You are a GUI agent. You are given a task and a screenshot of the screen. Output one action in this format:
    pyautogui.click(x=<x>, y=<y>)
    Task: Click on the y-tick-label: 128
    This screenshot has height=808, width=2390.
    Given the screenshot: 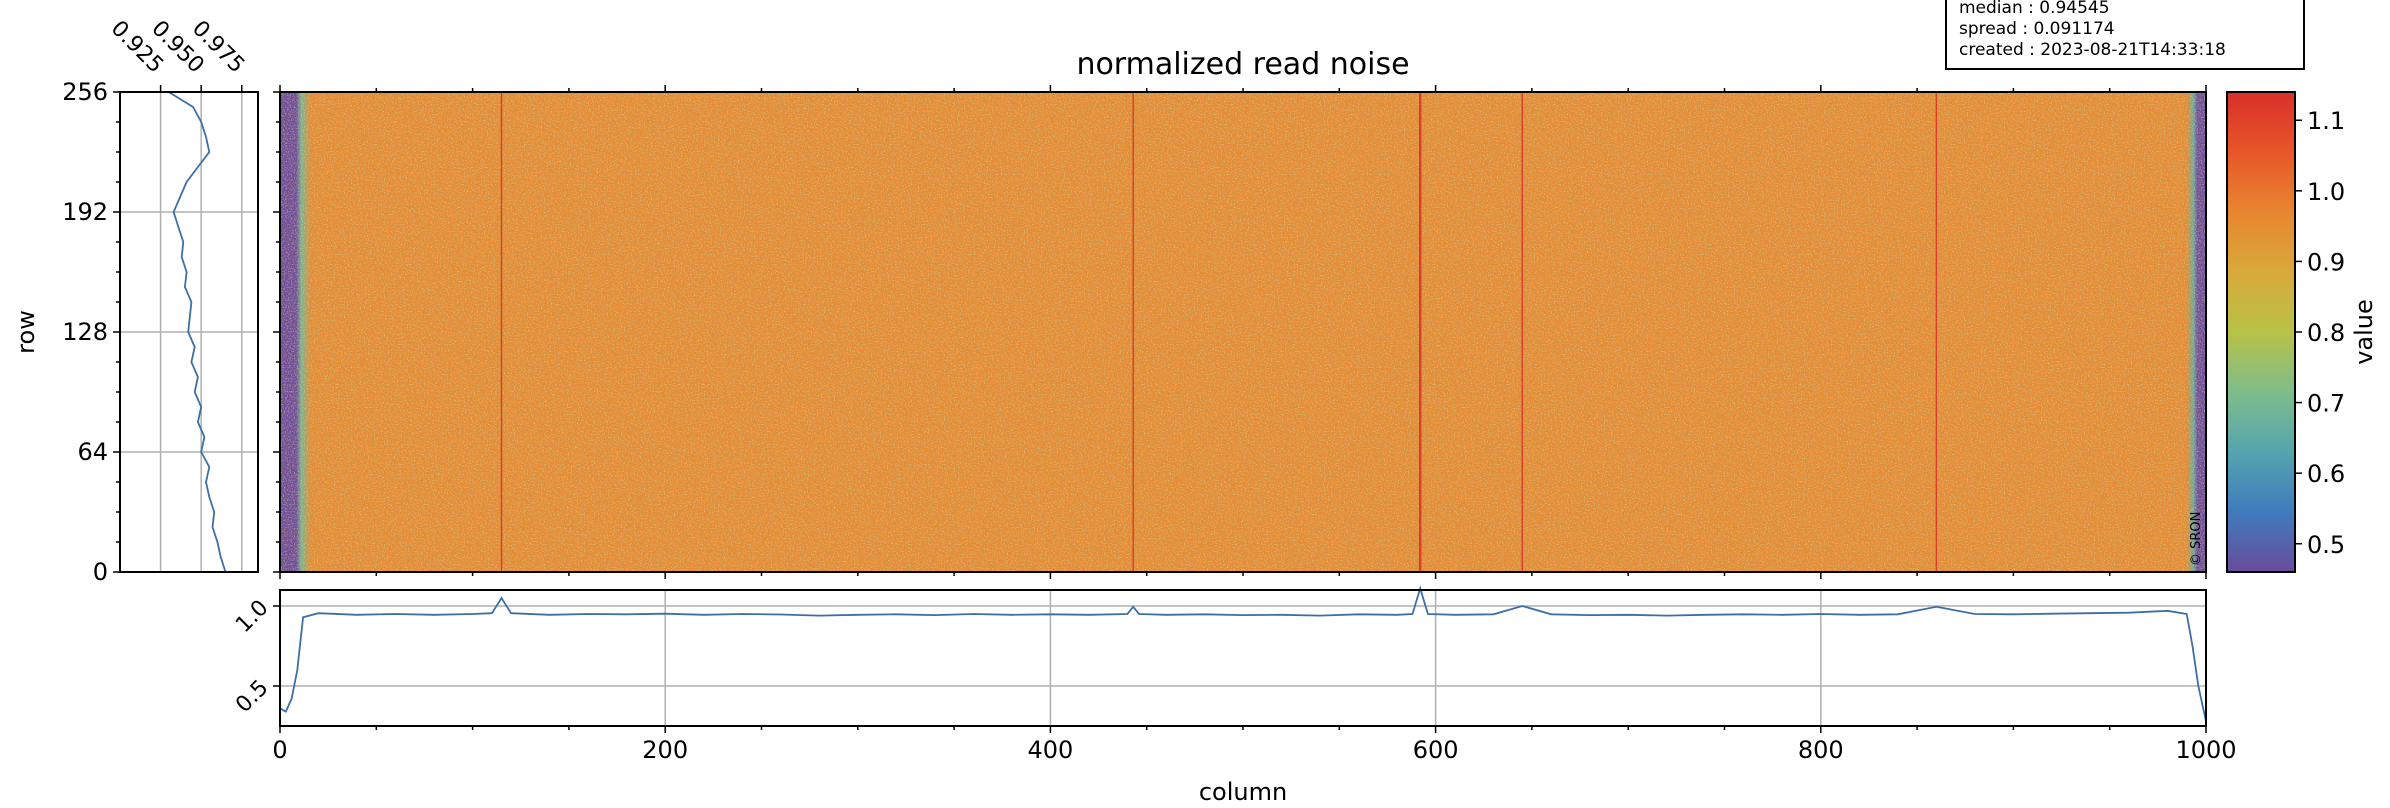 What is the action you would take?
    pyautogui.click(x=85, y=332)
    